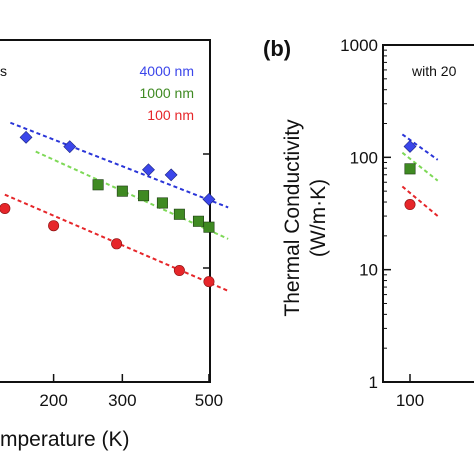 This screenshot has height=474, width=474. Describe the element at coordinates (410, 400) in the screenshot. I see `panel-b-x-tick-label: 100` at that location.